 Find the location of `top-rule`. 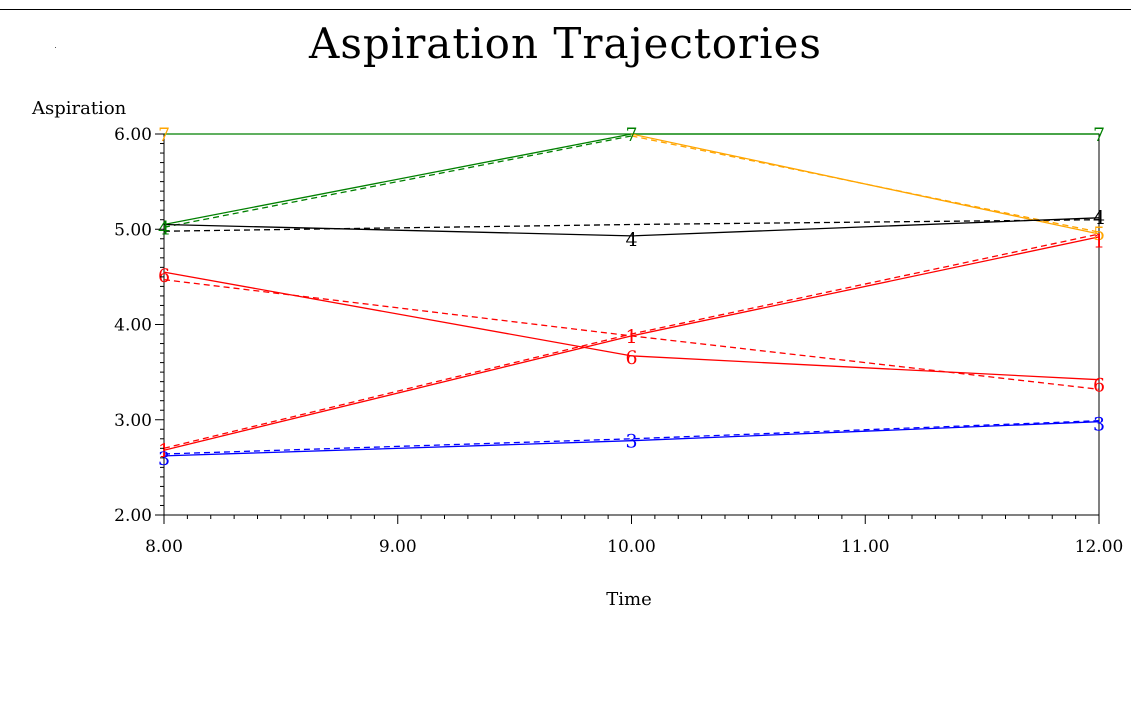

top-rule is located at coordinates (565, 9).